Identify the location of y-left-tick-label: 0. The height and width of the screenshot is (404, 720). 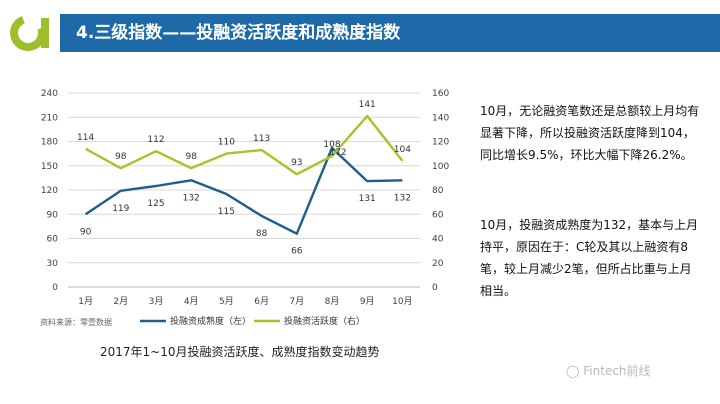
(55, 288).